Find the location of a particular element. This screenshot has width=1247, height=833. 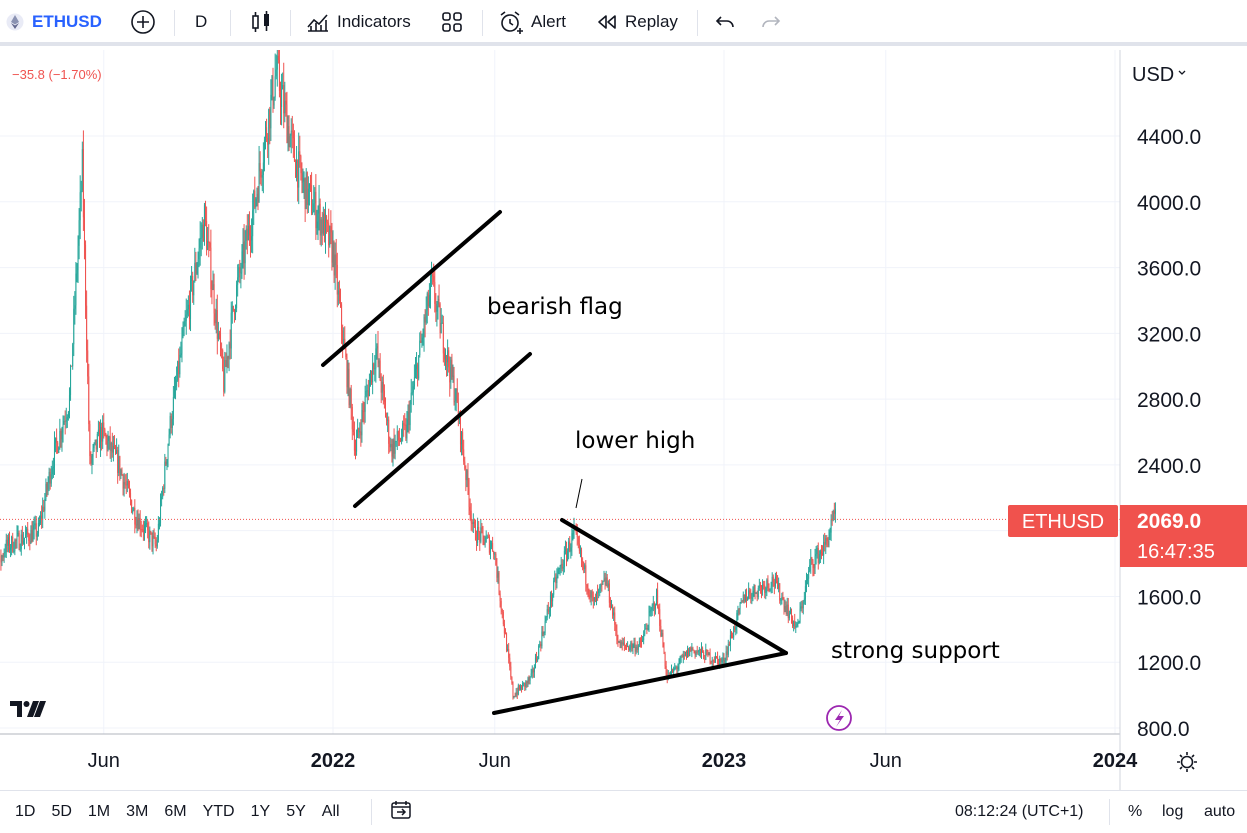

price-tick-label: 2400.0 is located at coordinates (1169, 466).